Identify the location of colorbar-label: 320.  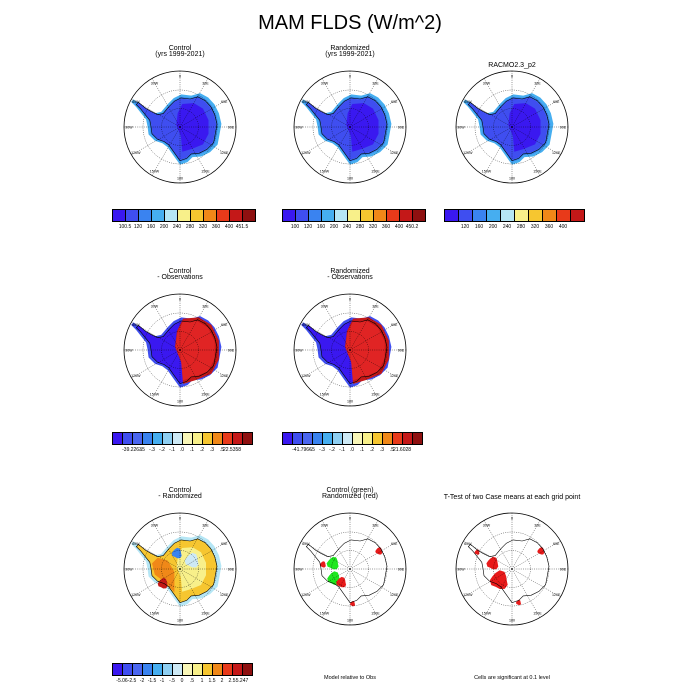
(535, 227).